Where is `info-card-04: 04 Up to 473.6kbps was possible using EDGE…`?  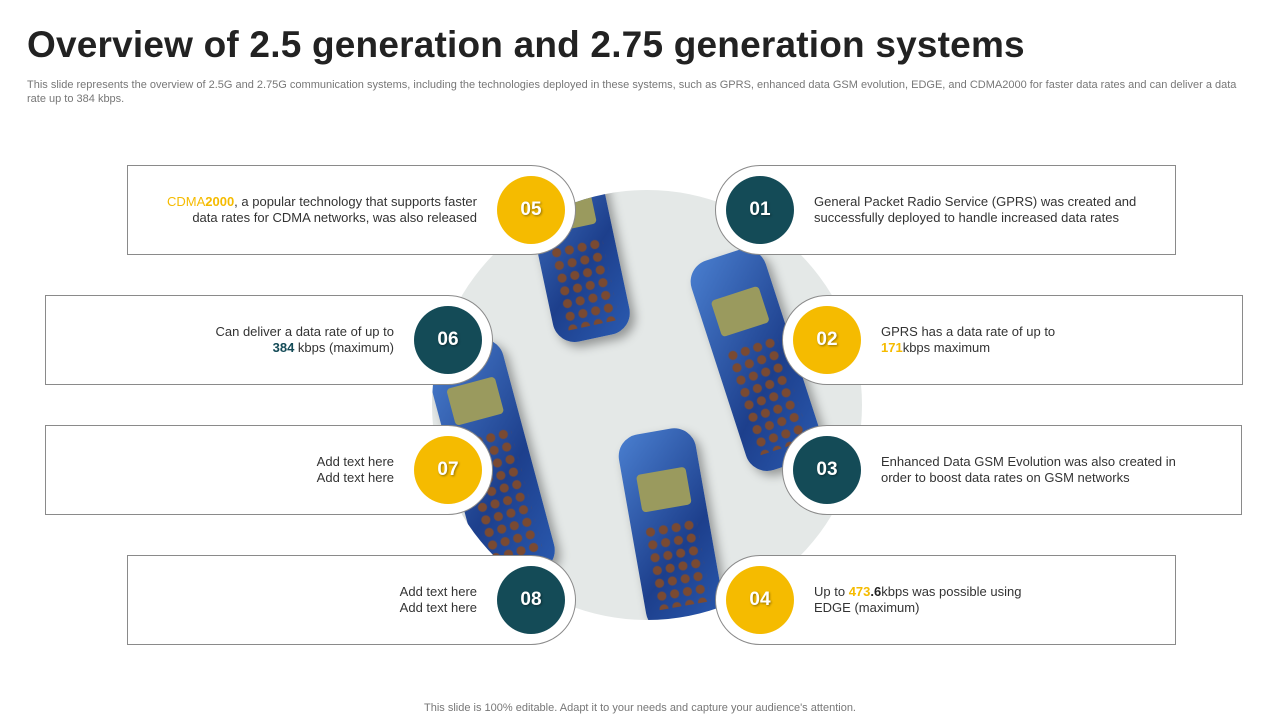 info-card-04: 04 Up to 473.6kbps was possible using EDGE… is located at coordinates (945, 600).